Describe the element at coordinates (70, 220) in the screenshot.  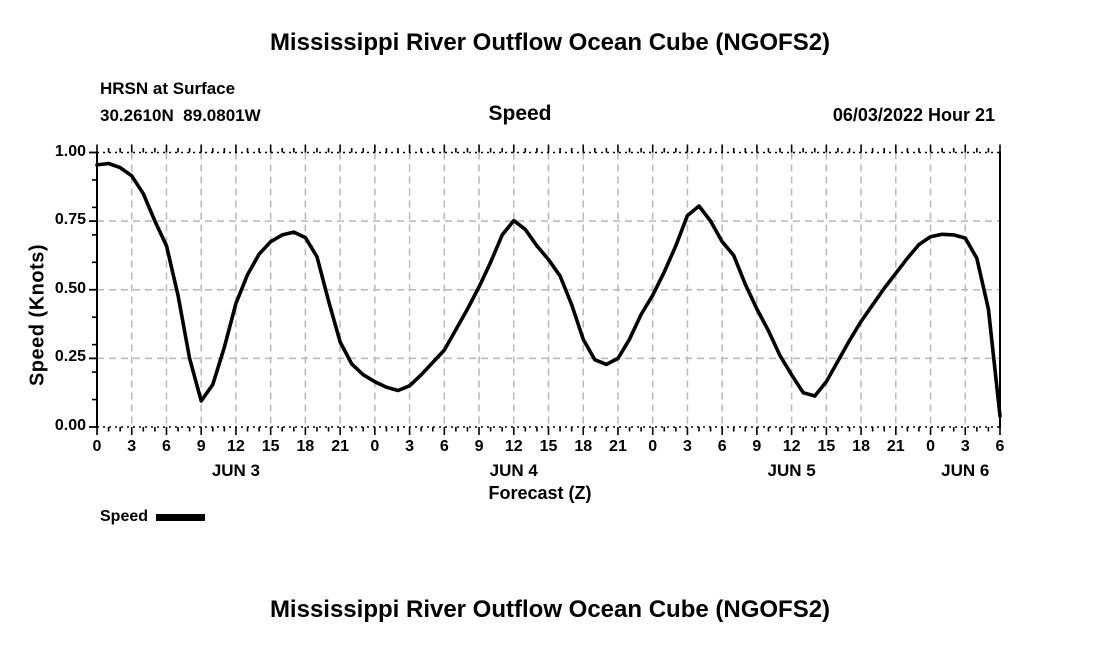
I see `y-tick-label: 0.75` at that location.